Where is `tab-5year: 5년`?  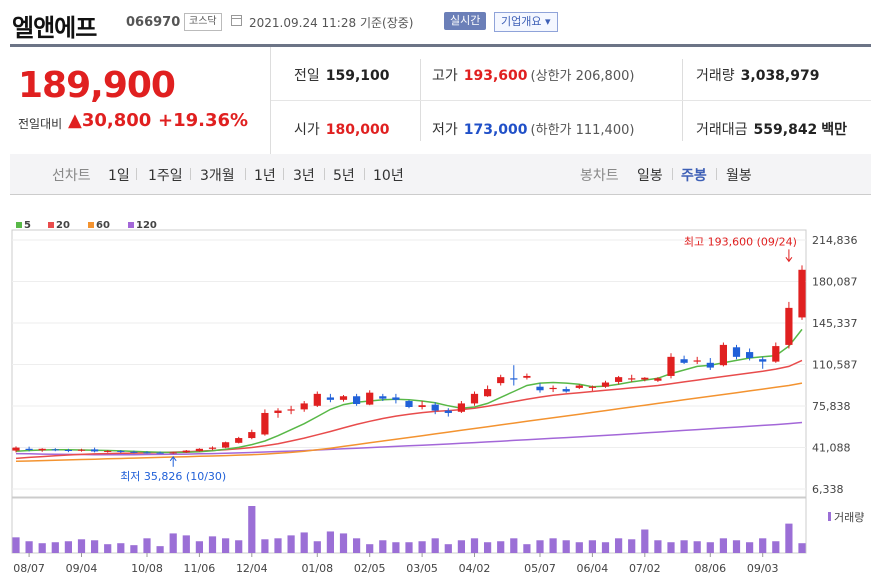
tab-5year: 5년 is located at coordinates (344, 176).